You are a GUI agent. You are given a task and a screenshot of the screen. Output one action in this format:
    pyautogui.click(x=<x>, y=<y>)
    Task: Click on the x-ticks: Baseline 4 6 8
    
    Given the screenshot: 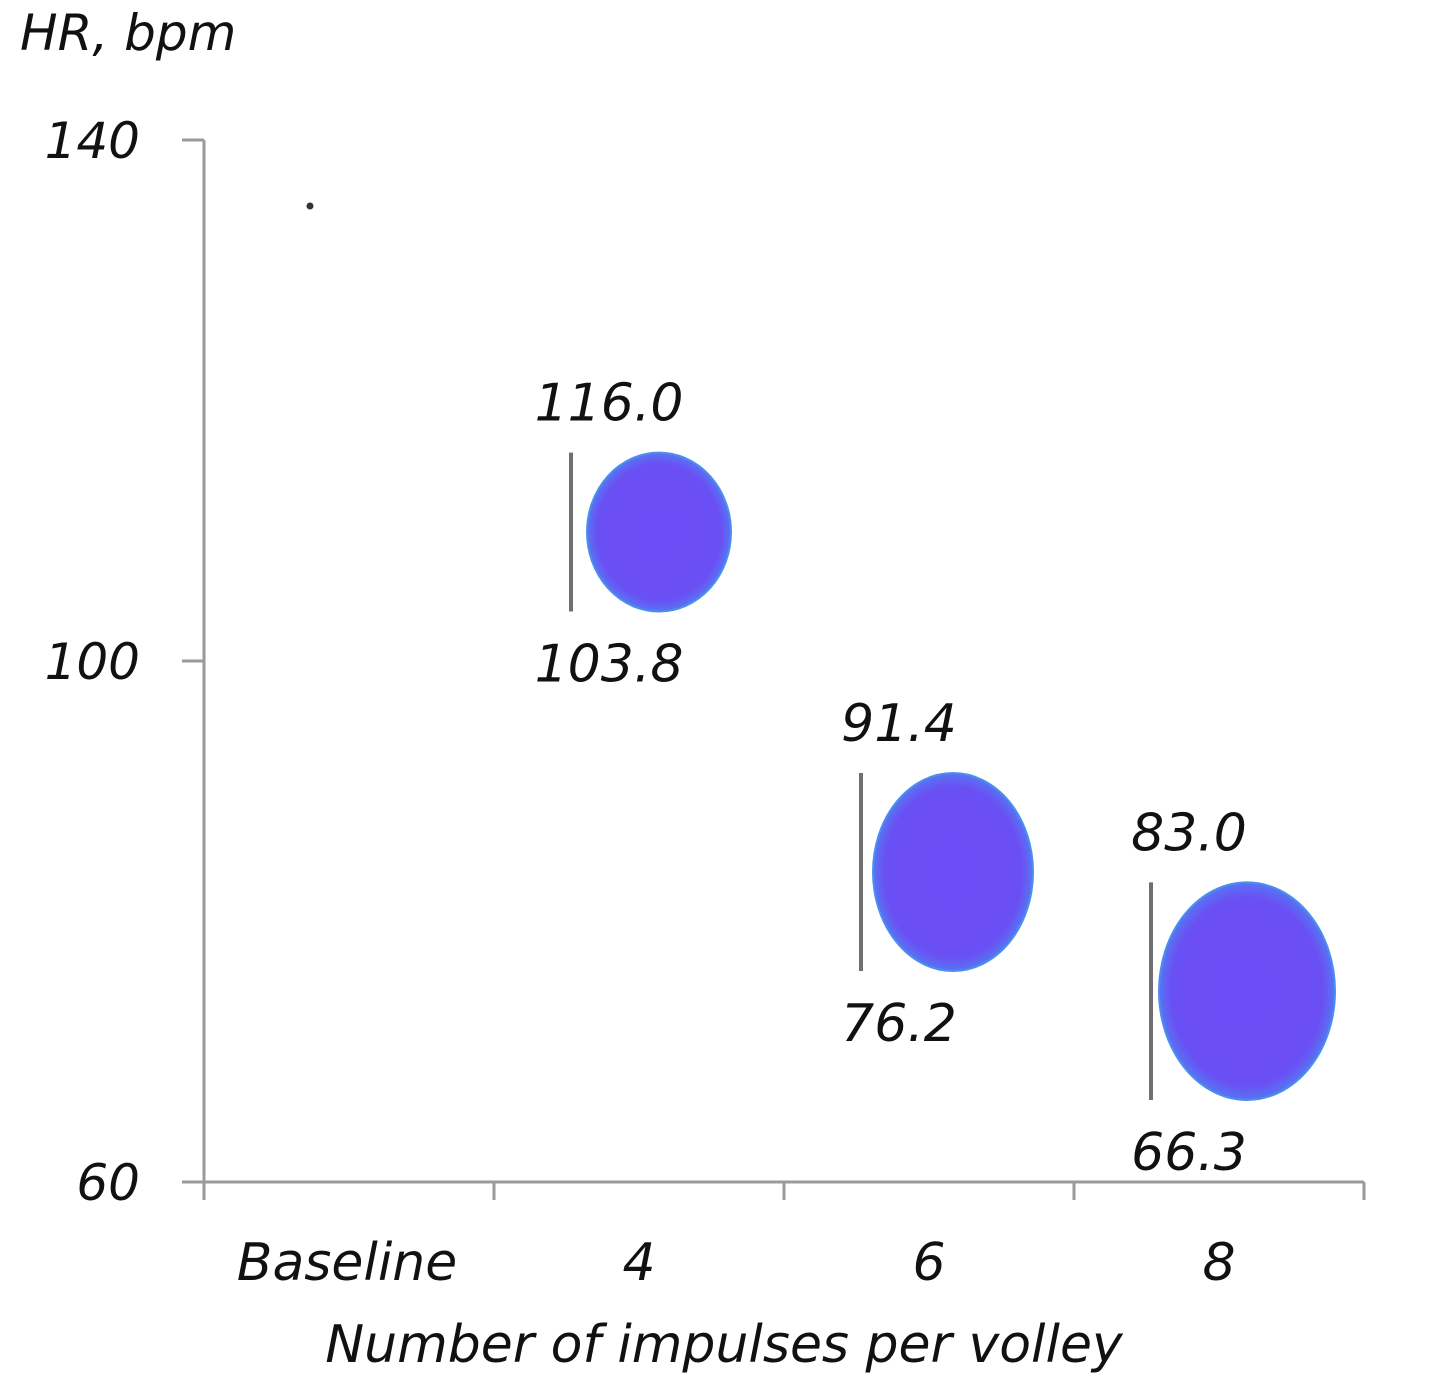 What is the action you would take?
    pyautogui.click(x=784, y=1237)
    